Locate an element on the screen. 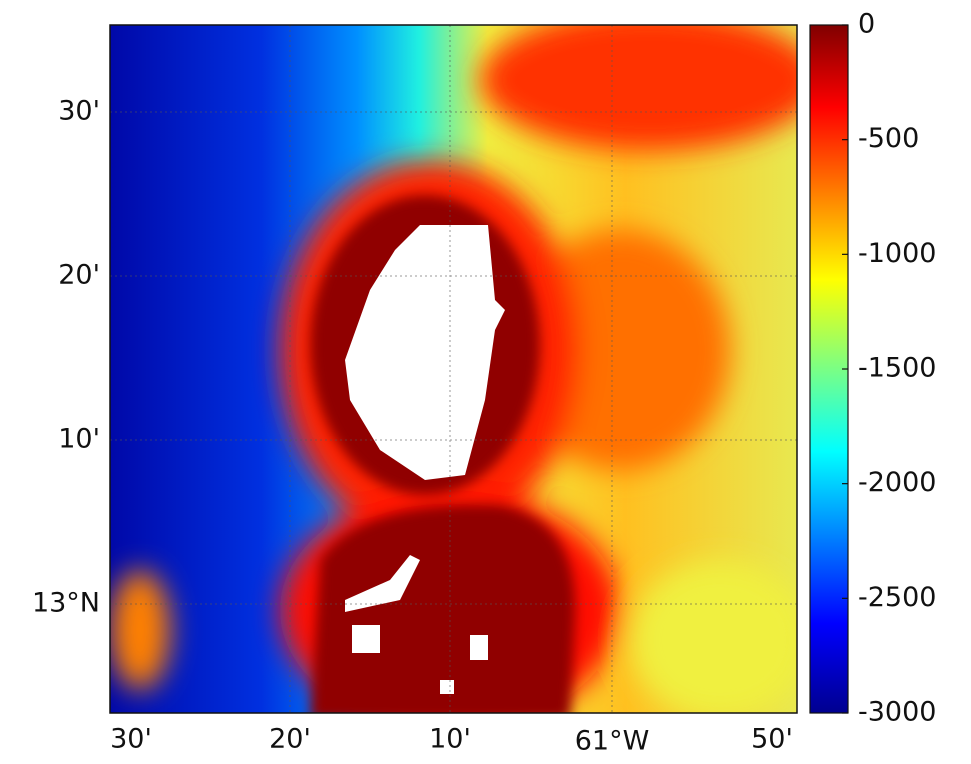 This screenshot has height=764, width=971. colorbar-tick-label: -1500 is located at coordinates (897, 368).